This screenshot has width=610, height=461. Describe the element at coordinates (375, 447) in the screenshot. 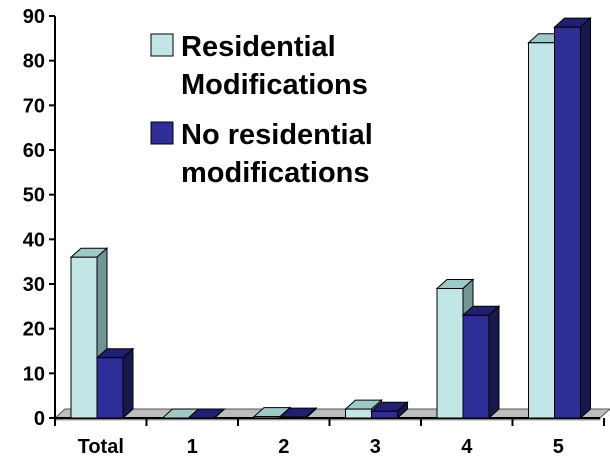

I see `x-tick-label: 3` at that location.